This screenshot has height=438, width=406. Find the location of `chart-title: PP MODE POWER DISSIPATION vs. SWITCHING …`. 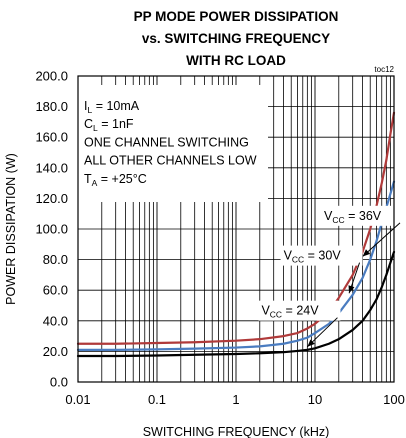

chart-title: PP MODE POWER DISSIPATION vs. SWITCHING … is located at coordinates (236, 38).